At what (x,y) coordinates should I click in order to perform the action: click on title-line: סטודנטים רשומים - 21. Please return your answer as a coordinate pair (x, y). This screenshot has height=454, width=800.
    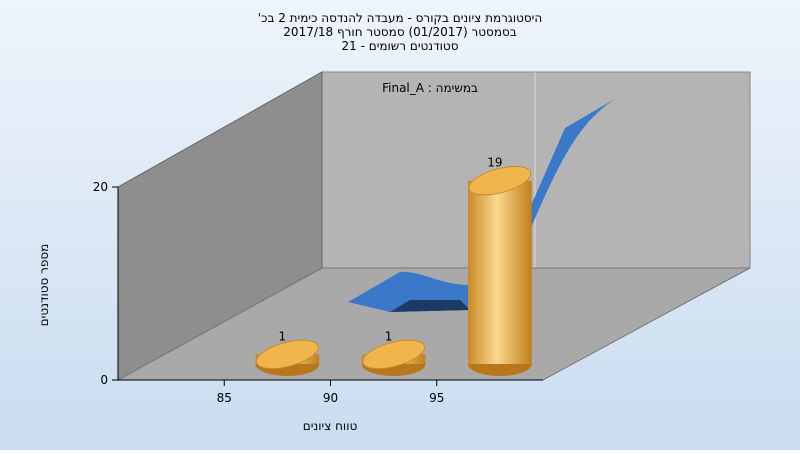
    Looking at the image, I should click on (399, 46).